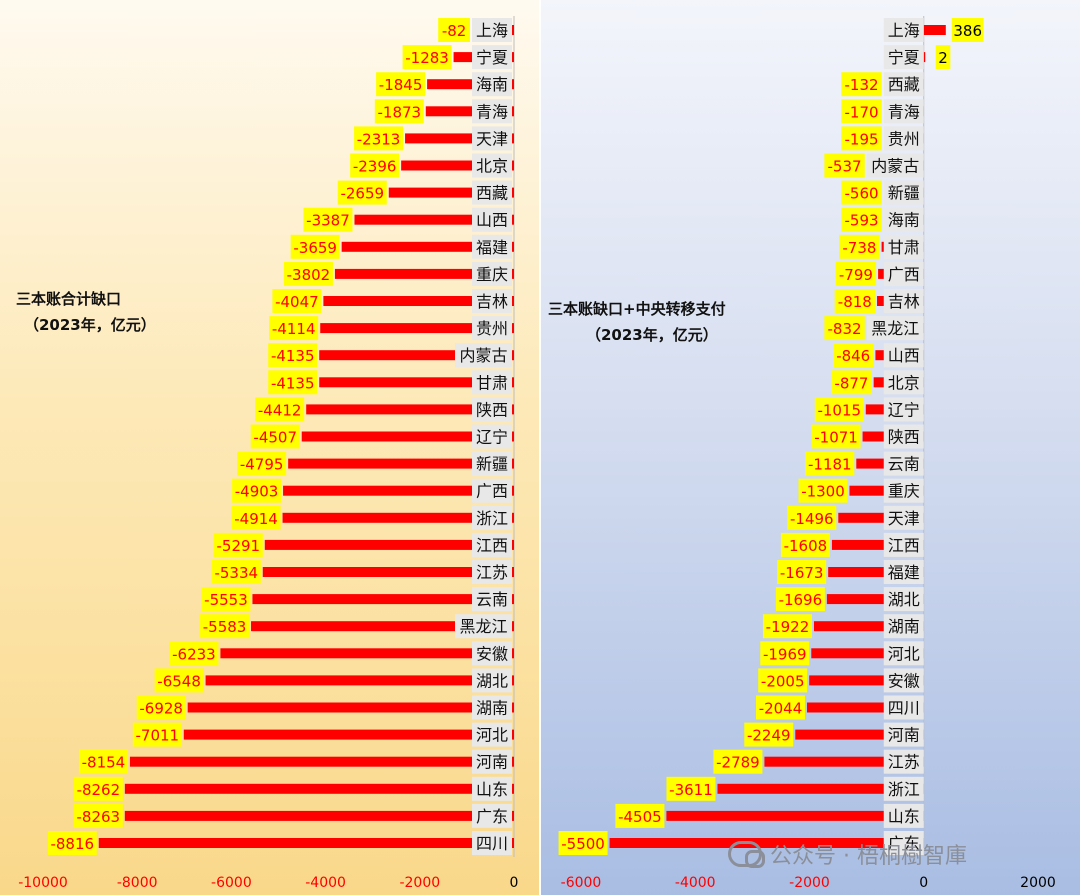 This screenshot has height=895, width=1080. I want to click on tick-label: -2000, so click(419, 883).